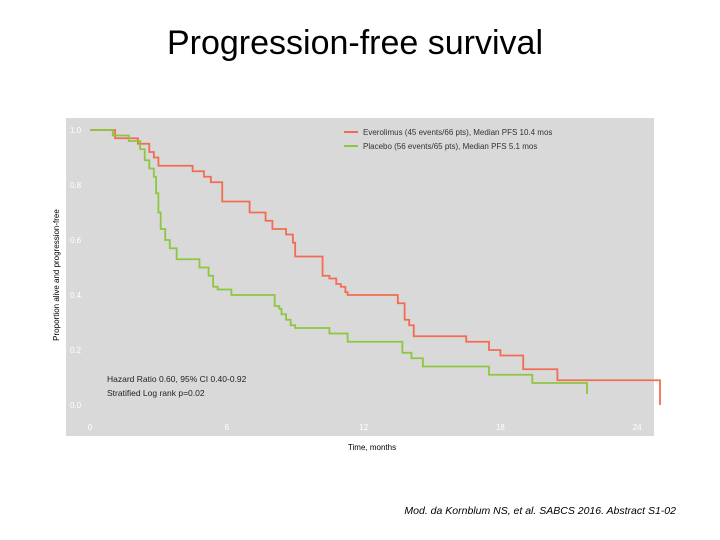 This screenshot has width=720, height=540. I want to click on chart-title: Progression-free survival, so click(355, 43).